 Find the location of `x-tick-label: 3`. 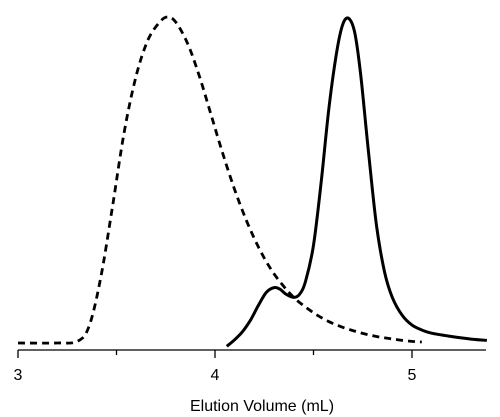

x-tick-label: 3 is located at coordinates (18, 375).